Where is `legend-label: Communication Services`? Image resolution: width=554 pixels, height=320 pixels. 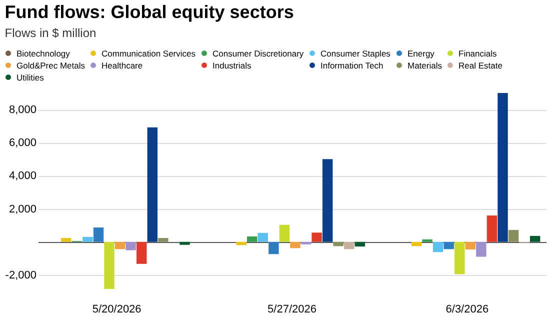
legend-label: Communication Services is located at coordinates (149, 53).